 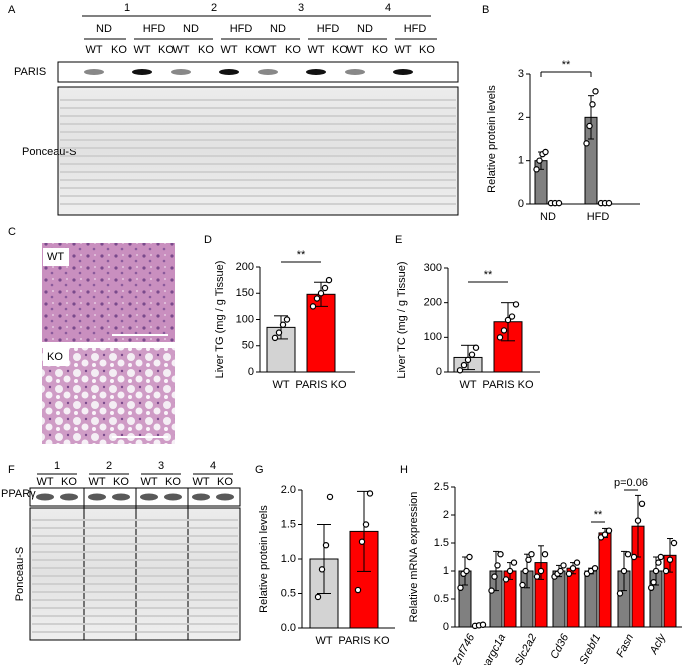 I want to click on group-label: 1, so click(x=127, y=8).